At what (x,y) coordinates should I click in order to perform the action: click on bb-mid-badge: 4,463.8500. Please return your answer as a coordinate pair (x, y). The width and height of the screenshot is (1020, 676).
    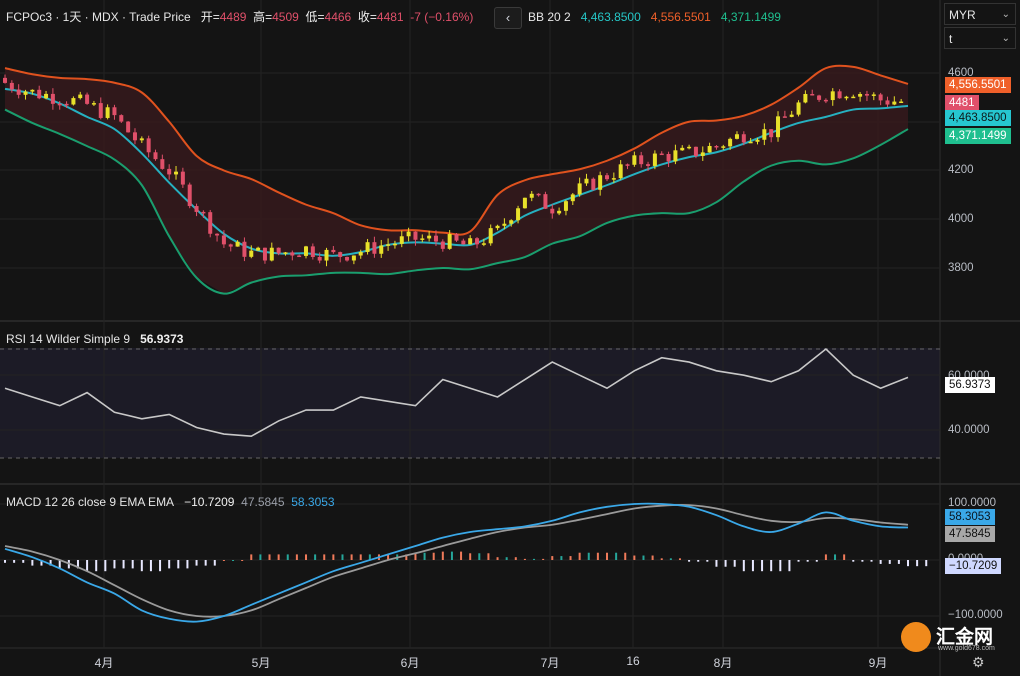
    Looking at the image, I should click on (978, 118).